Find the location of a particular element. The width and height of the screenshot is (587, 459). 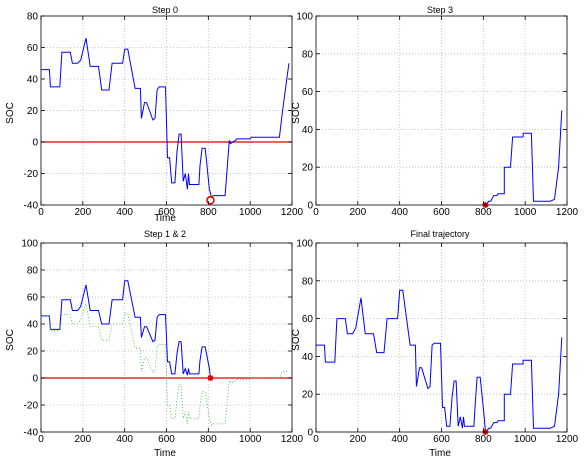

ylabel-final-trajectory: SOC is located at coordinates (296, 340).